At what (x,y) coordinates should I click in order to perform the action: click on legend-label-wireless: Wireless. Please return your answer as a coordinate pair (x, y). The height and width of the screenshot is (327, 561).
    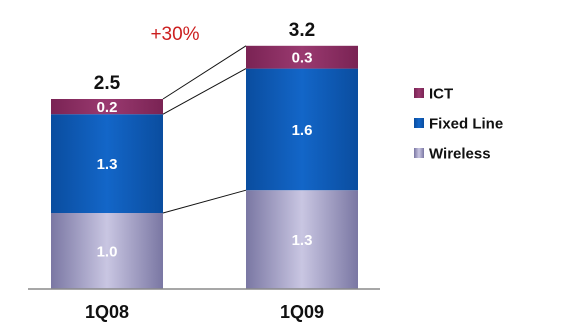
    Looking at the image, I should click on (460, 154).